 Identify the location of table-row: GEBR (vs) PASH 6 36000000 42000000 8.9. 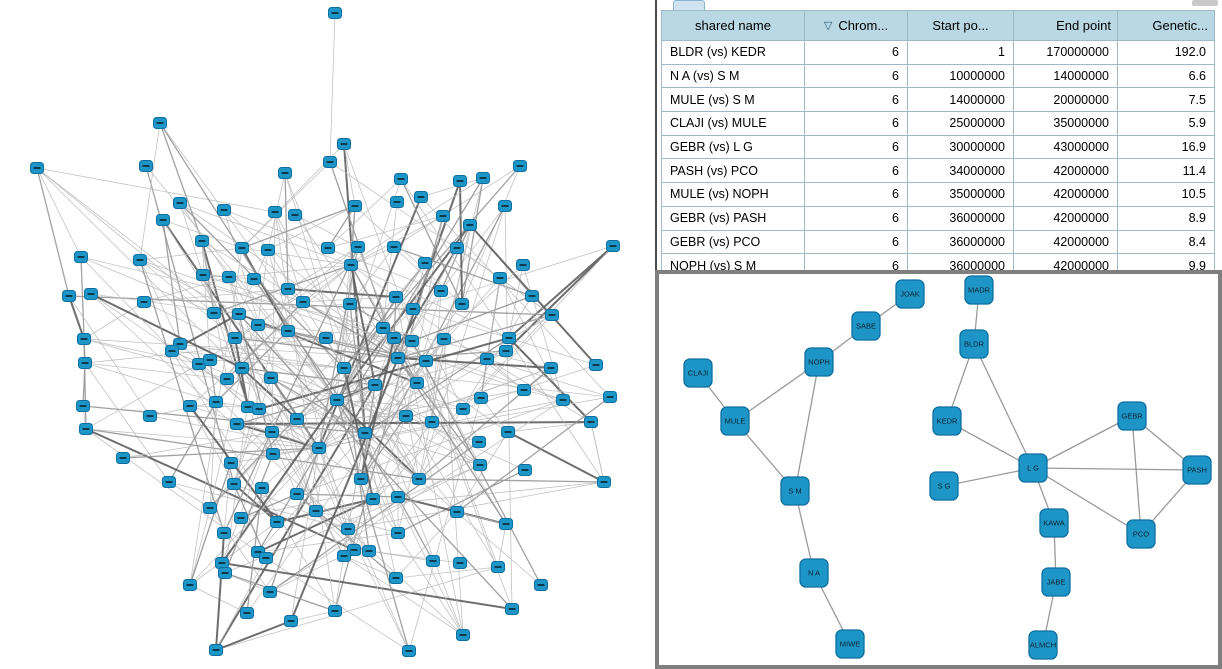
(938, 218).